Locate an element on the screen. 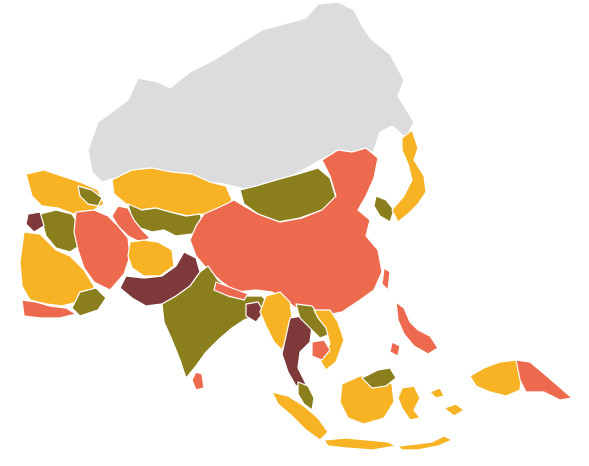 The image size is (589, 466). region-sabah is located at coordinates (379, 378).